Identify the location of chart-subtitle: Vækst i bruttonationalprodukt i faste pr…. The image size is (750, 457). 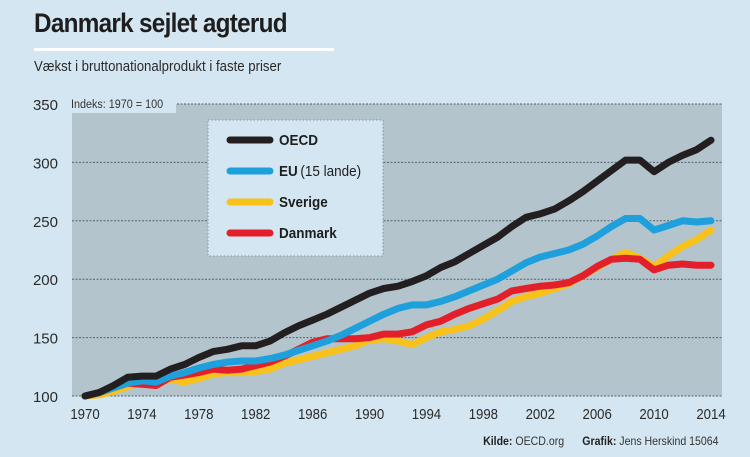
(158, 66).